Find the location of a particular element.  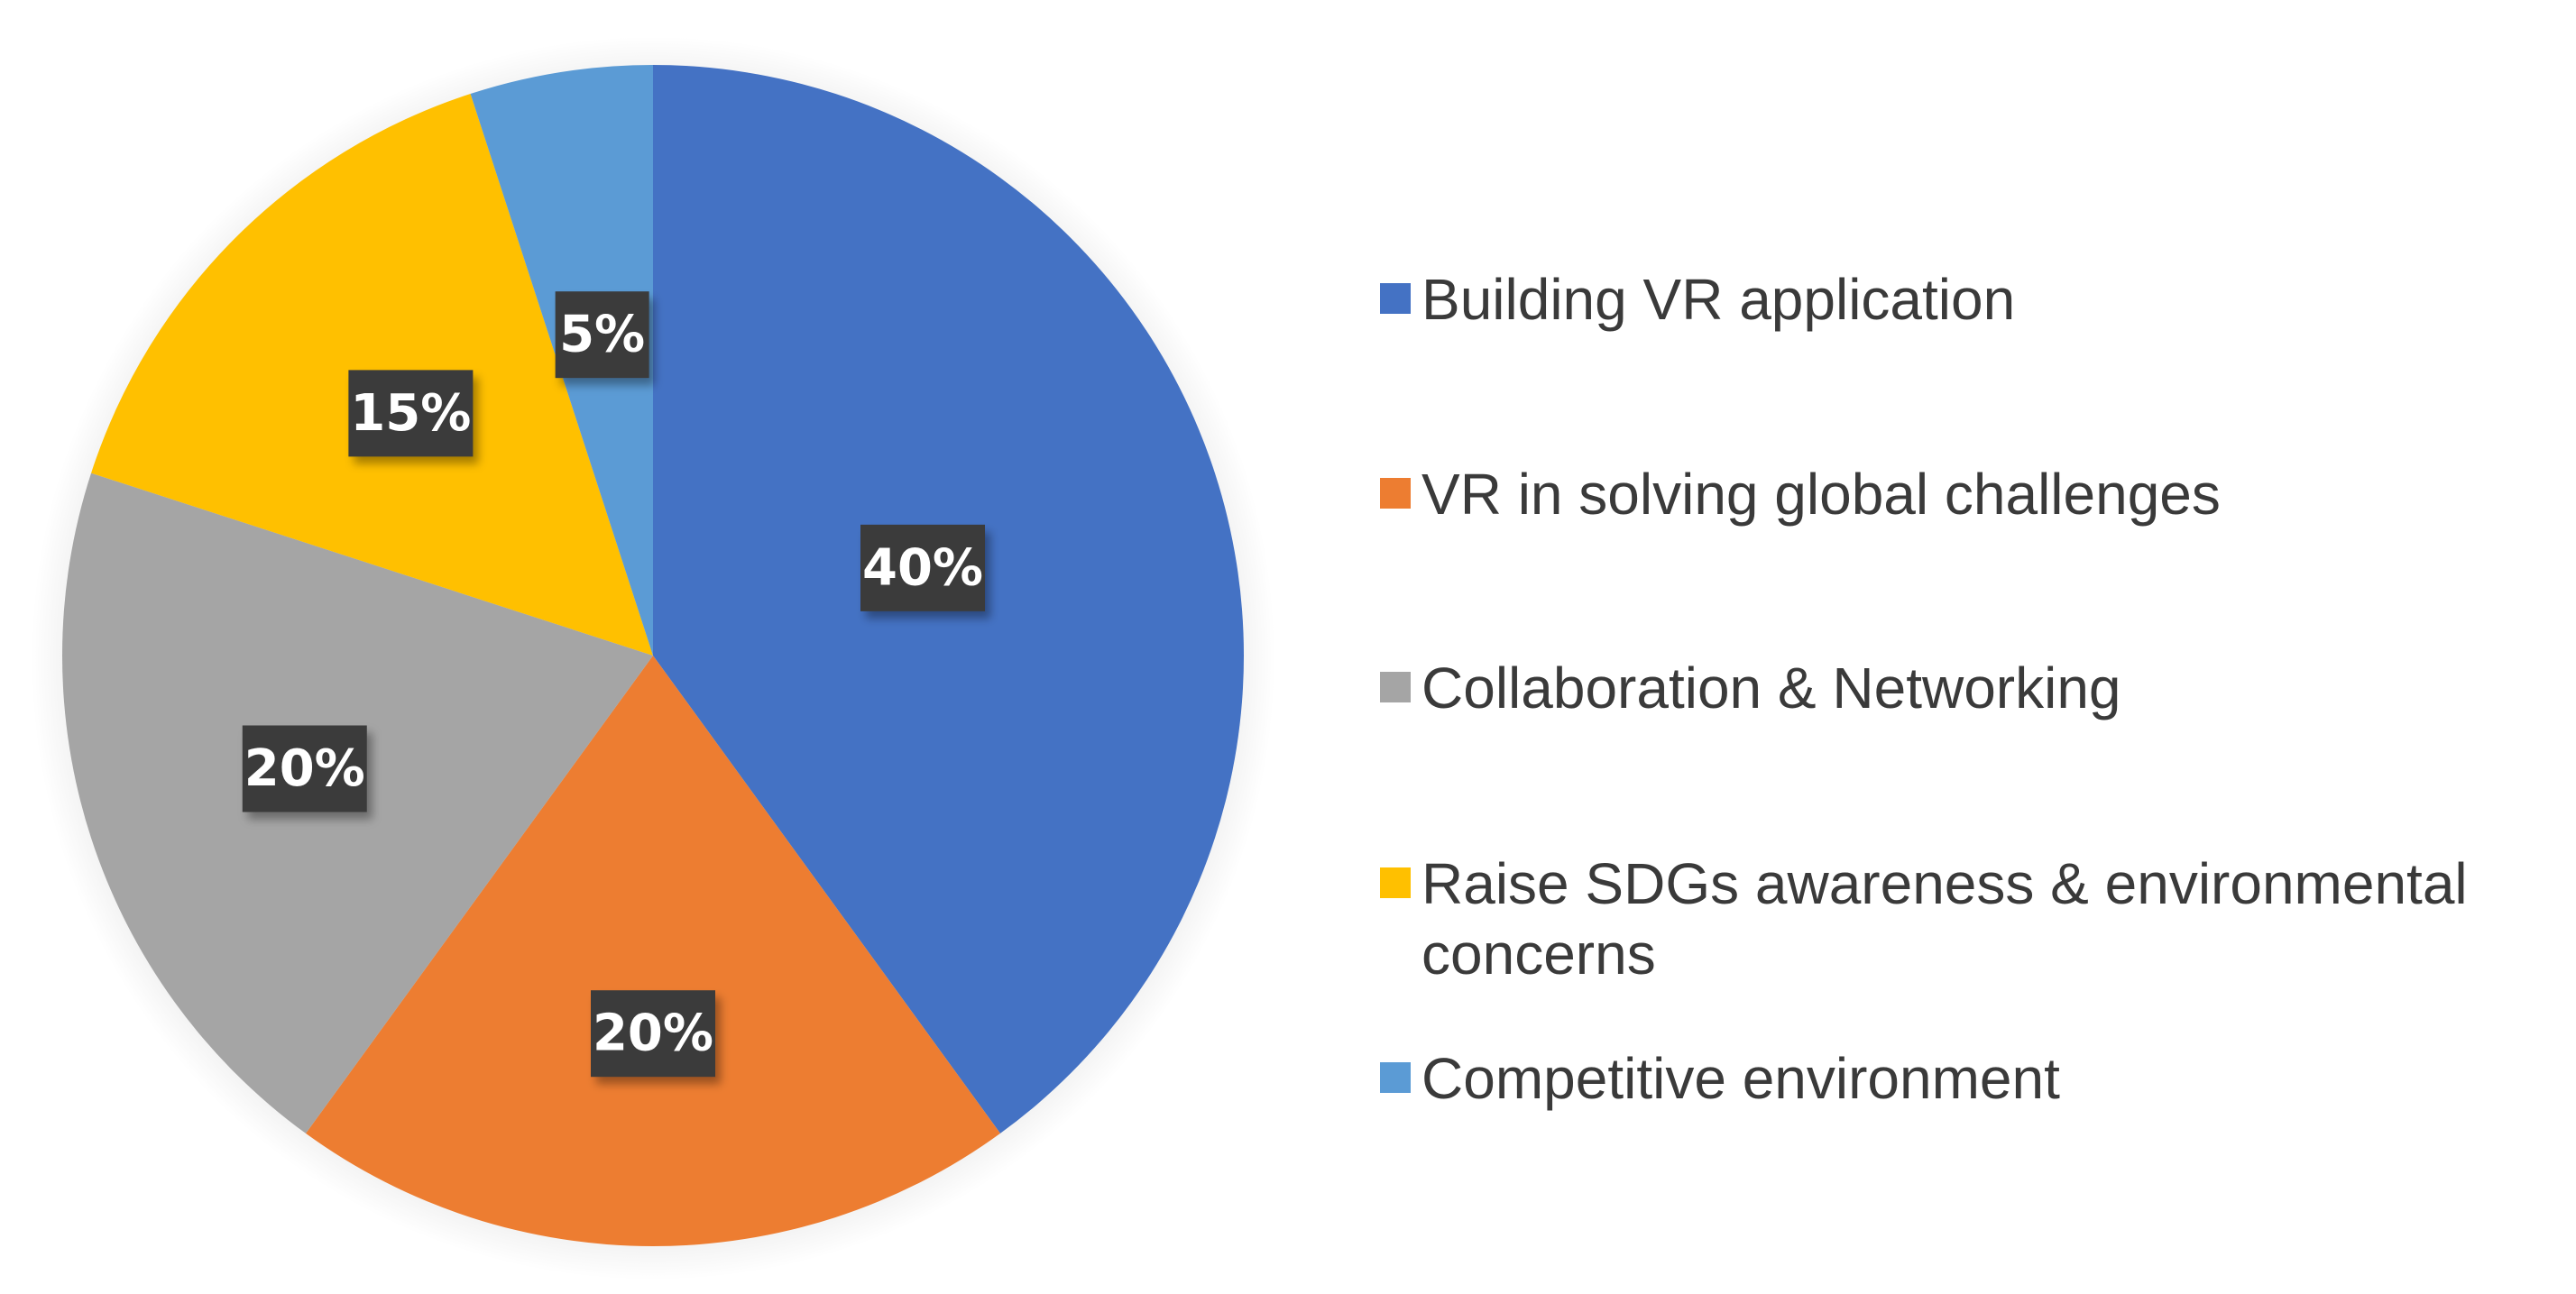

data-label-vr-in-solving-global-challenges: 20% is located at coordinates (653, 1034).